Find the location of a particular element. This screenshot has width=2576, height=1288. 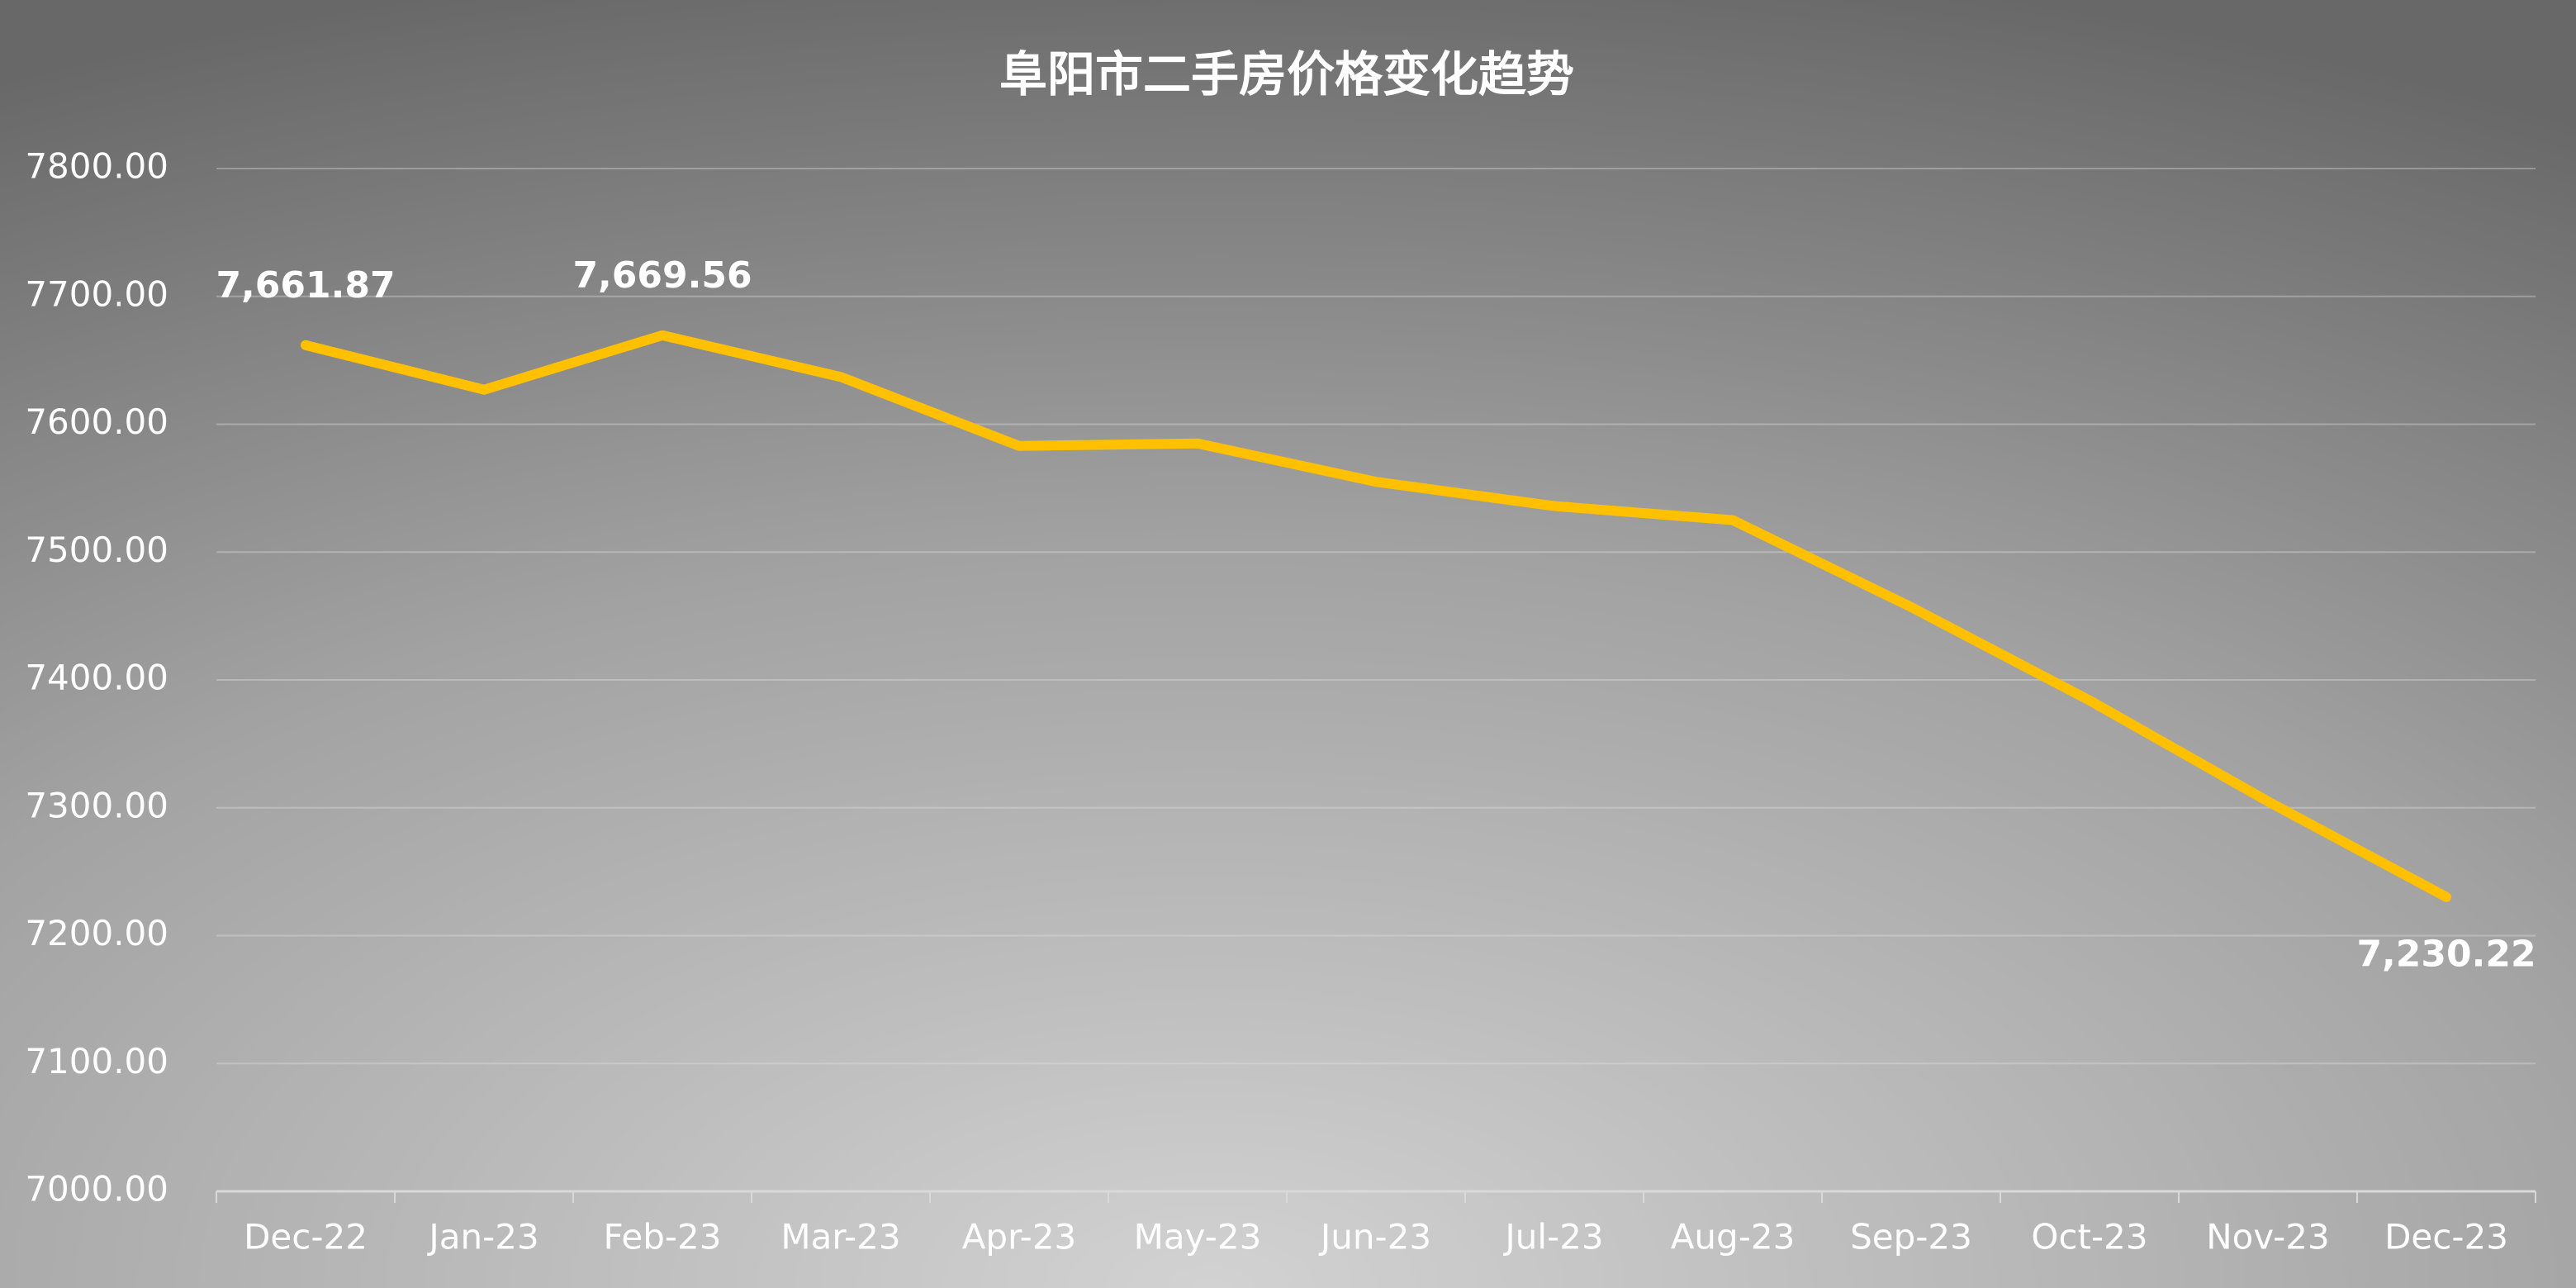

x-tick-label: Dec-22 is located at coordinates (306, 1237).